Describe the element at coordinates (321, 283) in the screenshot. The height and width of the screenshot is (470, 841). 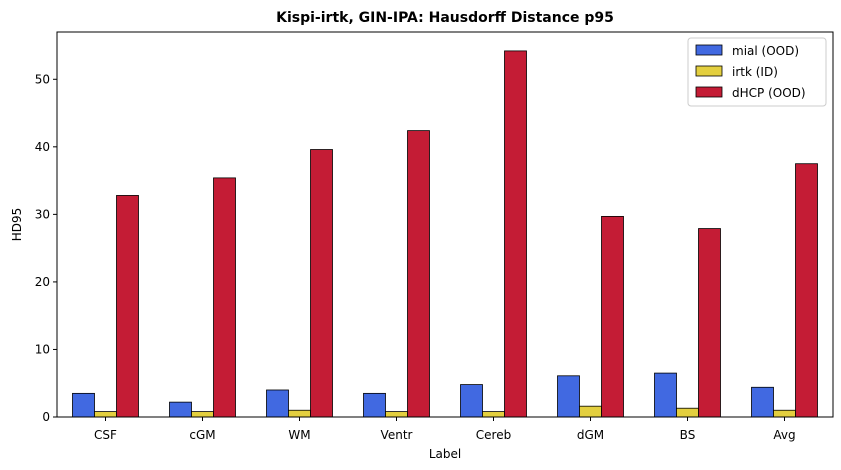
I see `bar-wm-dhcp` at that location.